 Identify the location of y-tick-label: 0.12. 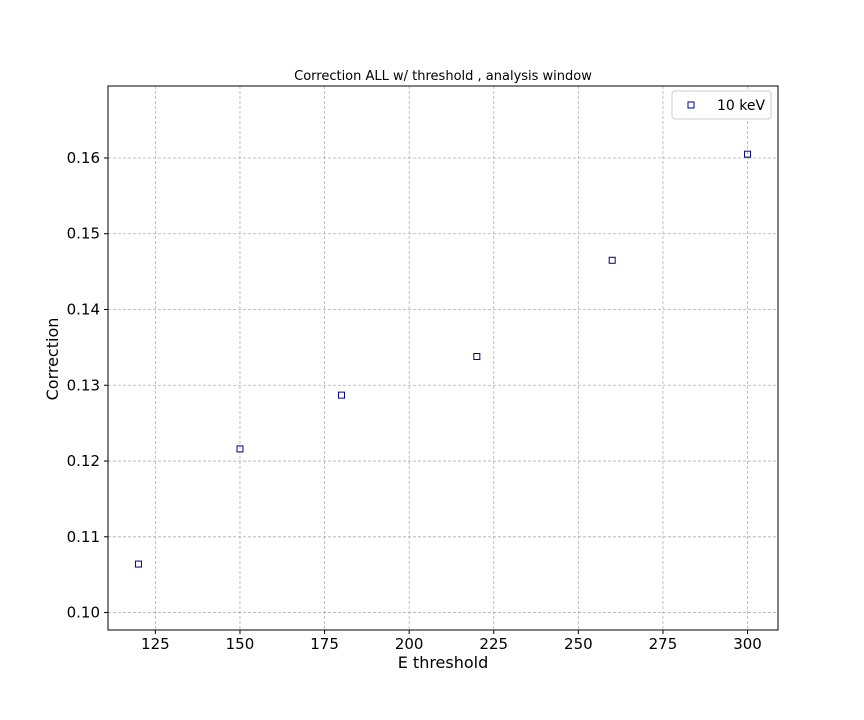
(83, 461).